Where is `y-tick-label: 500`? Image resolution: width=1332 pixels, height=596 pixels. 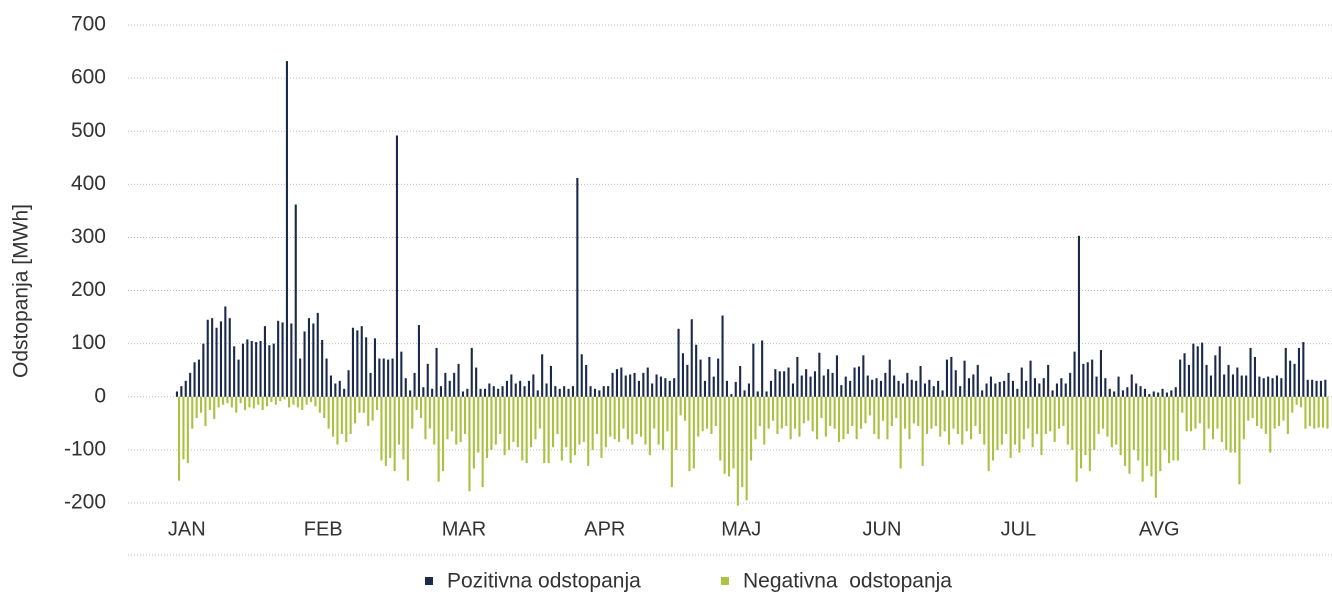 y-tick-label: 500 is located at coordinates (88, 130).